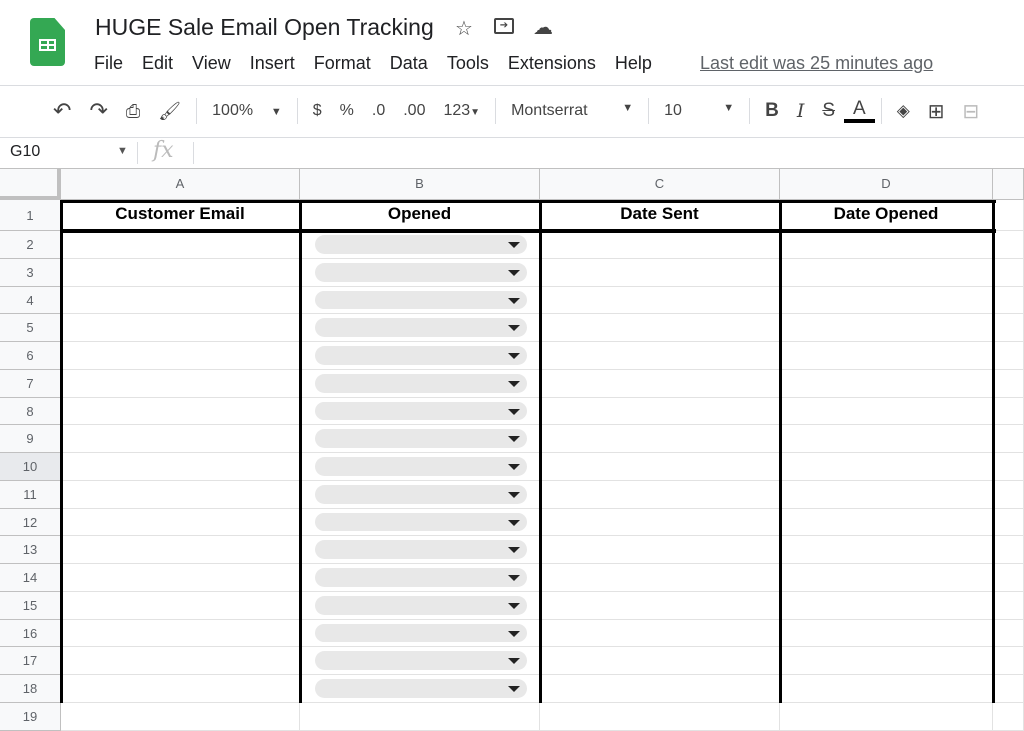  I want to click on menu-edit: Edit, so click(158, 63).